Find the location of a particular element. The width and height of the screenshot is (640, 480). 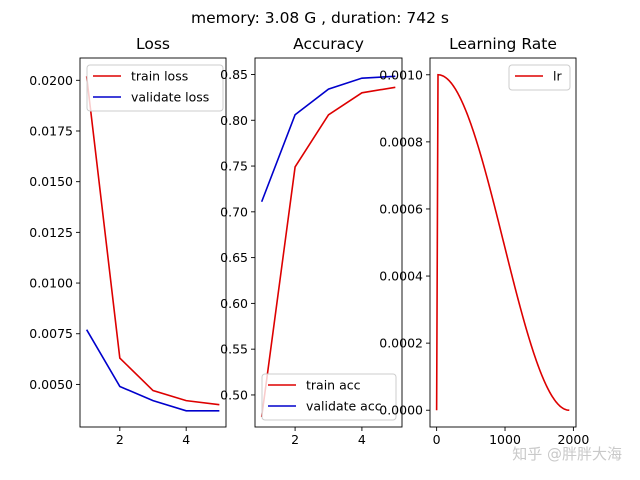

learning-rate-ytick-label: 0.0010 is located at coordinates (401, 74).